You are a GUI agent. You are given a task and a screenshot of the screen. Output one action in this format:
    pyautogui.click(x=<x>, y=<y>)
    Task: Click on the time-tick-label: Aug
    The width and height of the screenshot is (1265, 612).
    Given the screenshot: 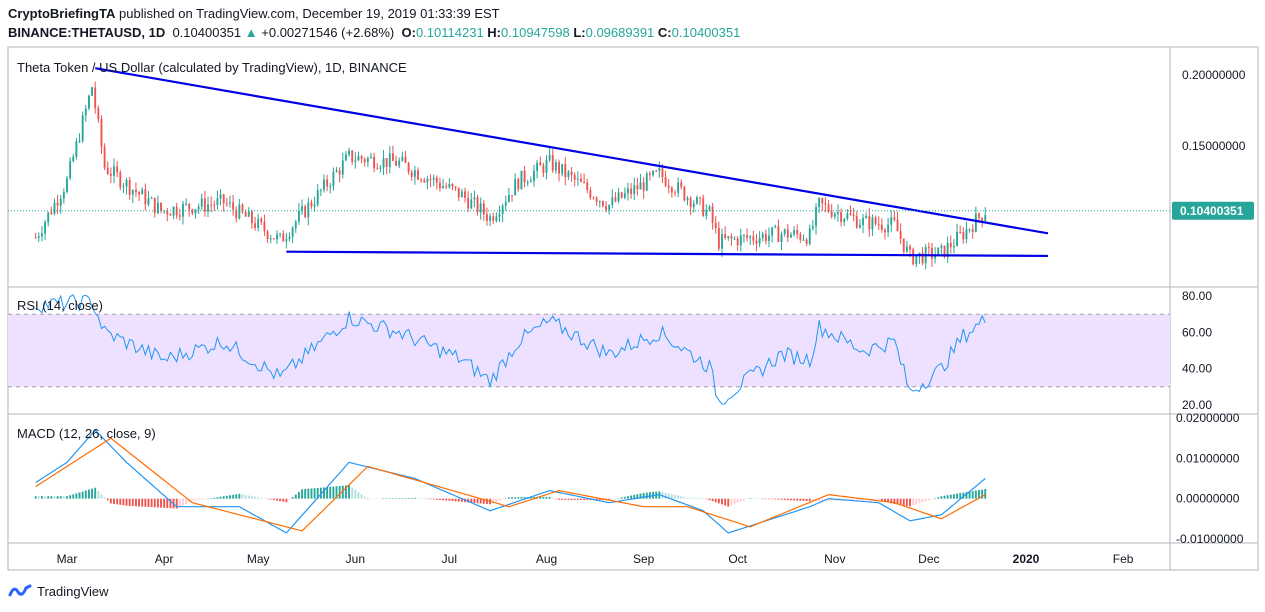 What is the action you would take?
    pyautogui.click(x=546, y=559)
    